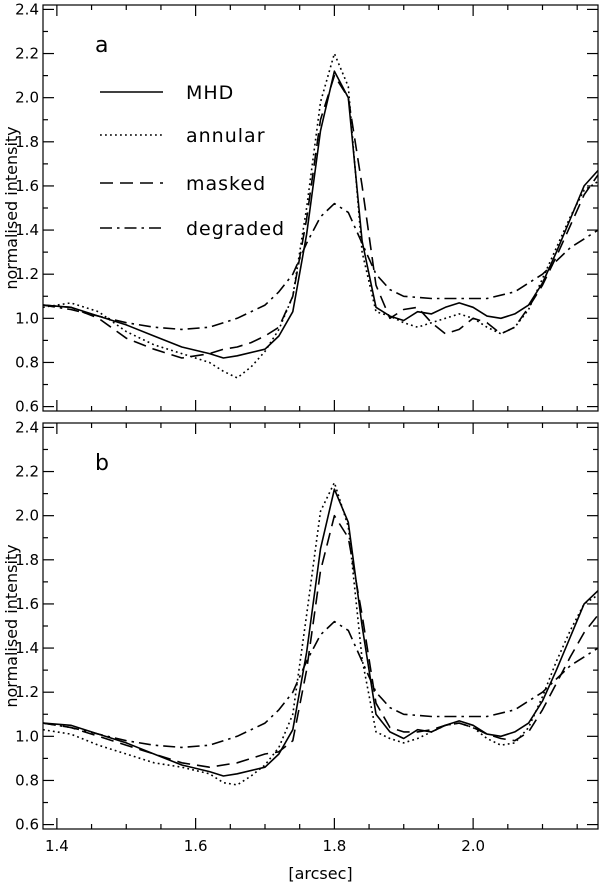 This screenshot has height=884, width=600. What do you see at coordinates (235, 229) in the screenshot?
I see `legend-label-degraded: degraded` at bounding box center [235, 229].